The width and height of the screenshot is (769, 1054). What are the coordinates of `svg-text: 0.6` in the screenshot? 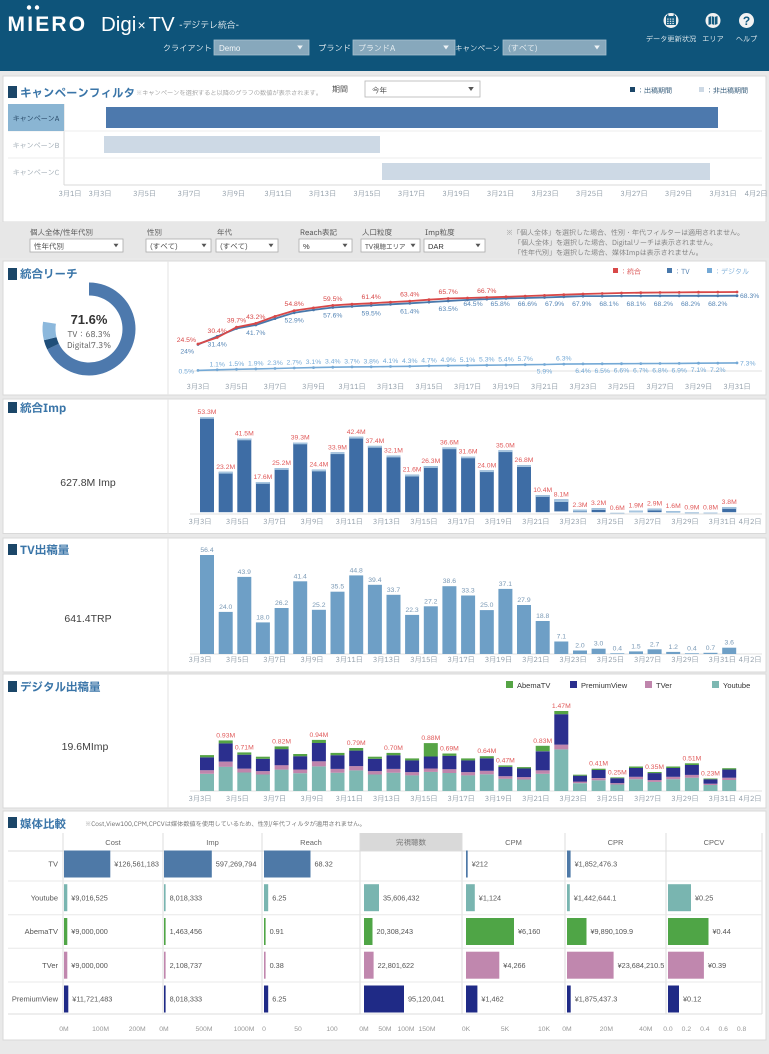 It's located at (723, 1029).